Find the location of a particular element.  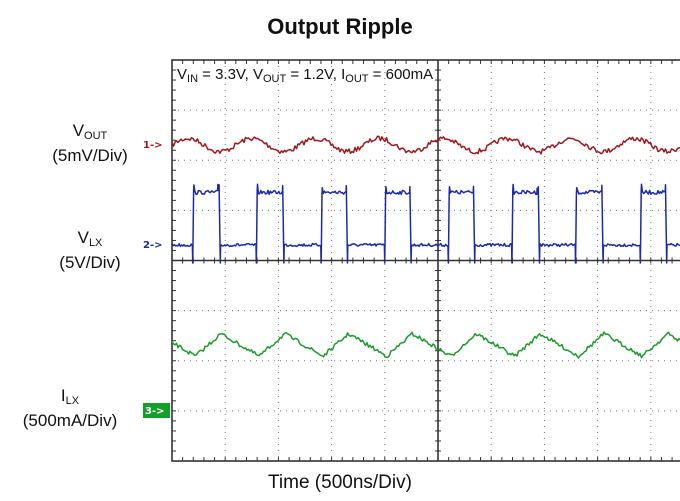

iout-value: = 600mA is located at coordinates (401, 74).